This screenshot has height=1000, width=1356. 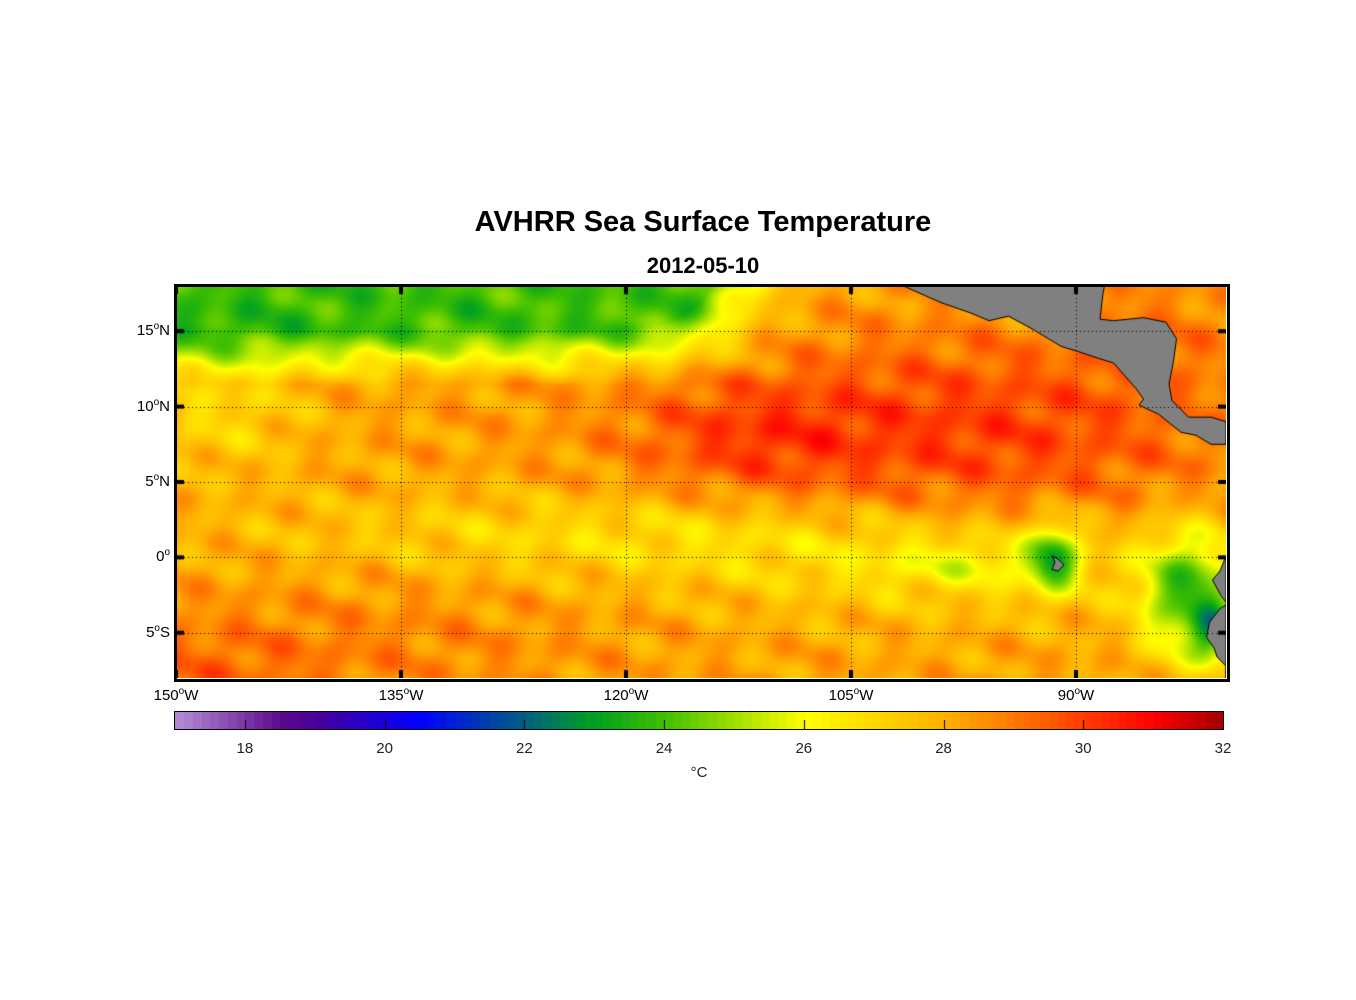 What do you see at coordinates (145, 331) in the screenshot?
I see `tick-number: 15` at bounding box center [145, 331].